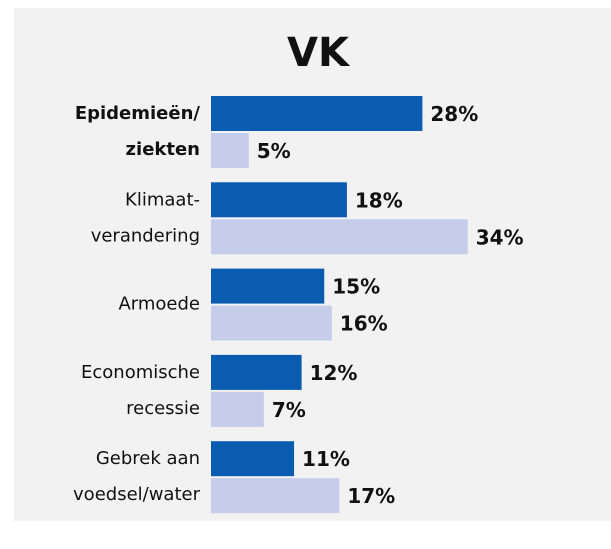  I want to click on value-label: 15%, so click(356, 287).